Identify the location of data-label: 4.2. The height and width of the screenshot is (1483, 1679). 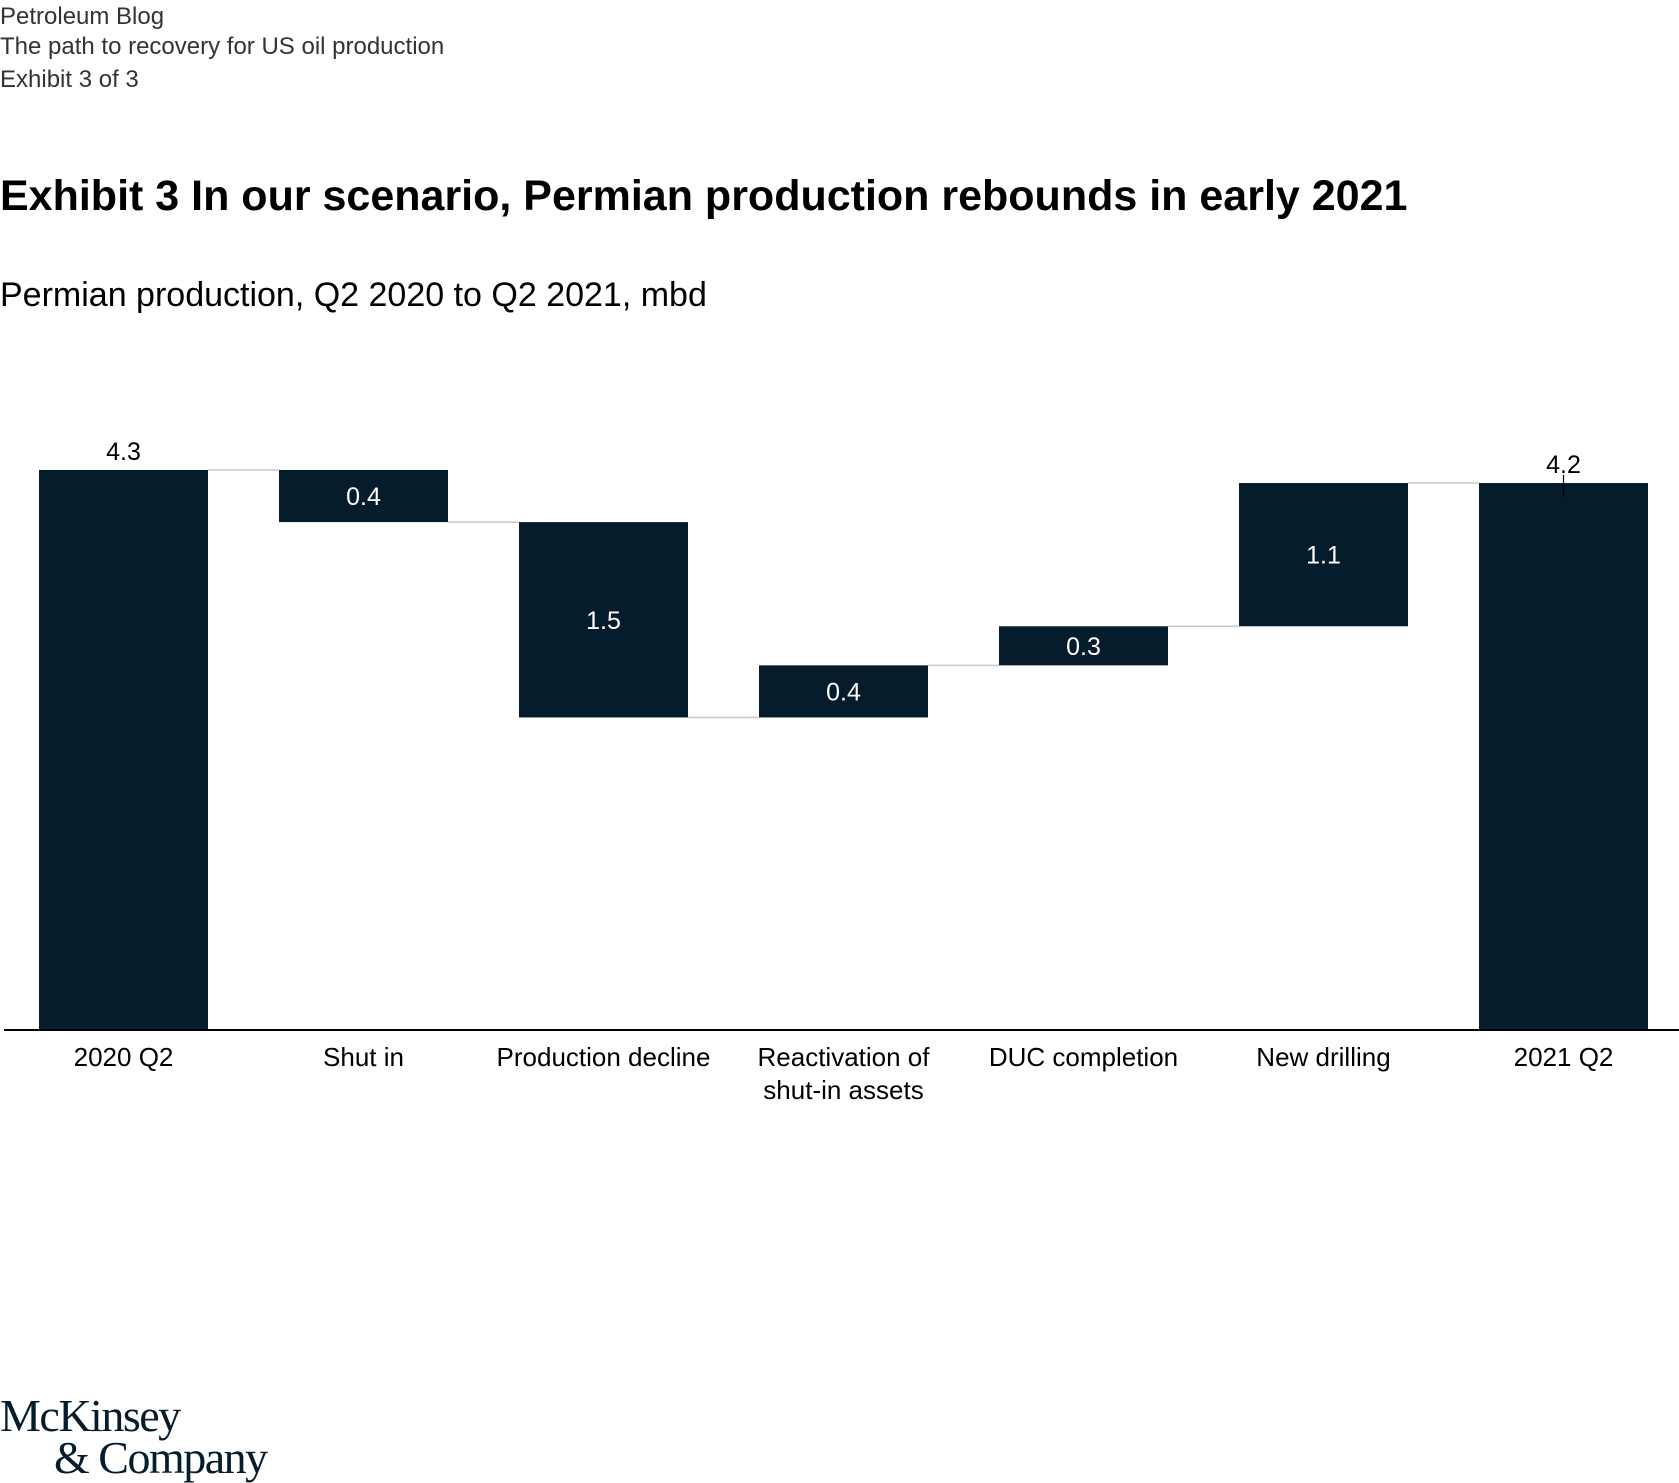
(1563, 465).